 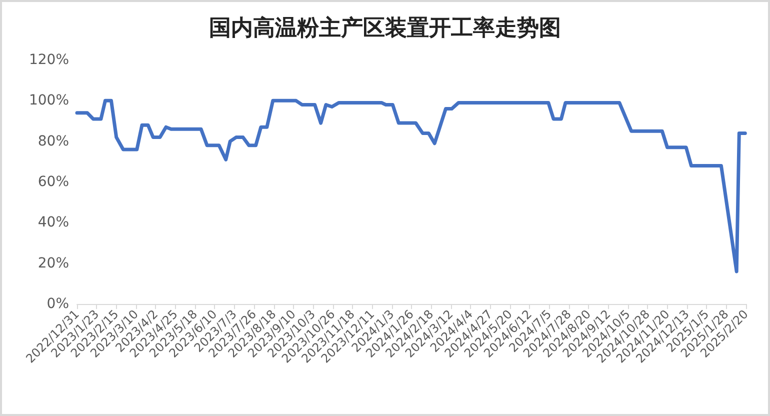 I want to click on y-tick-label: 20%, so click(x=53, y=263).